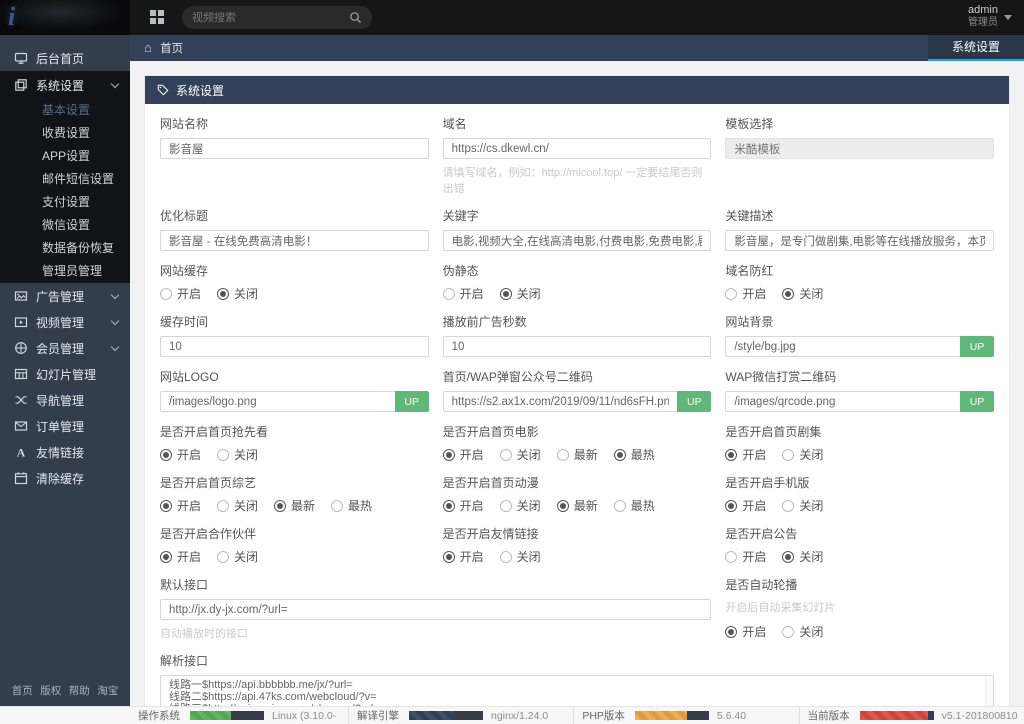 The width and height of the screenshot is (1024, 724). I want to click on default-api-input, so click(436, 609).